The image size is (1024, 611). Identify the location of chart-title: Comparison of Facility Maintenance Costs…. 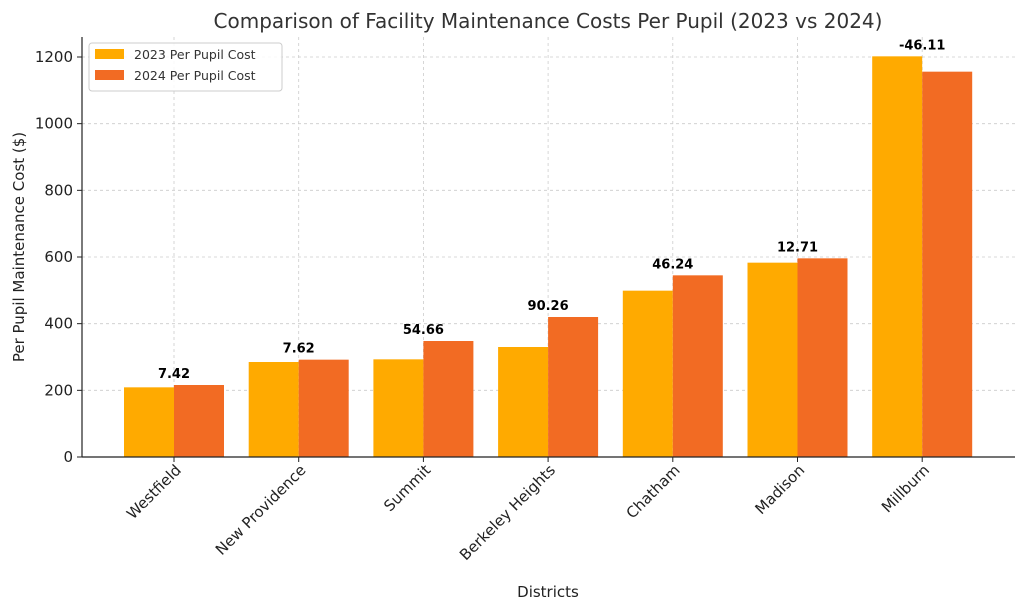
(548, 21).